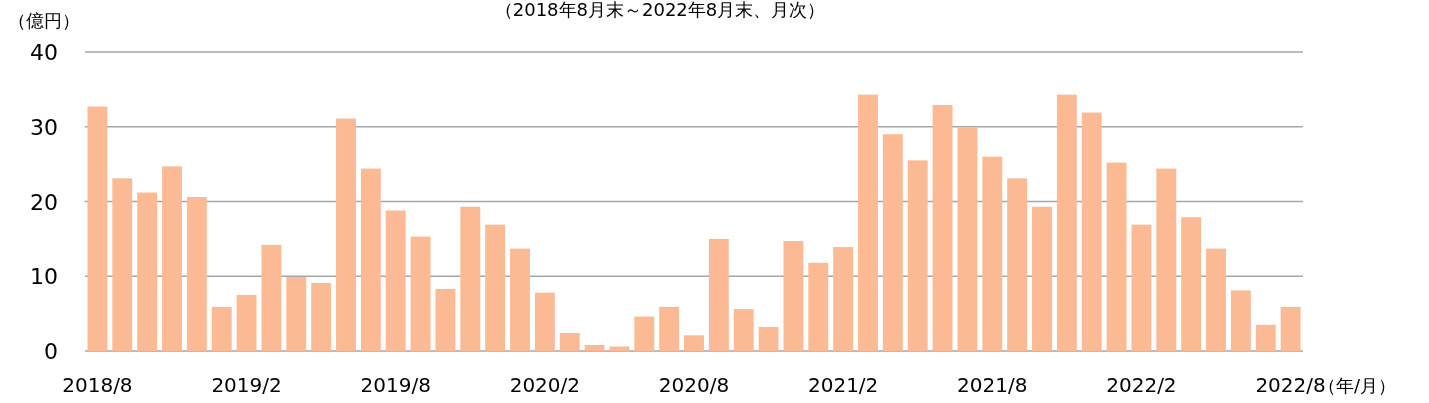 The width and height of the screenshot is (1429, 403). Describe the element at coordinates (545, 385) in the screenshot. I see `x-tick-label: 2020/2` at that location.